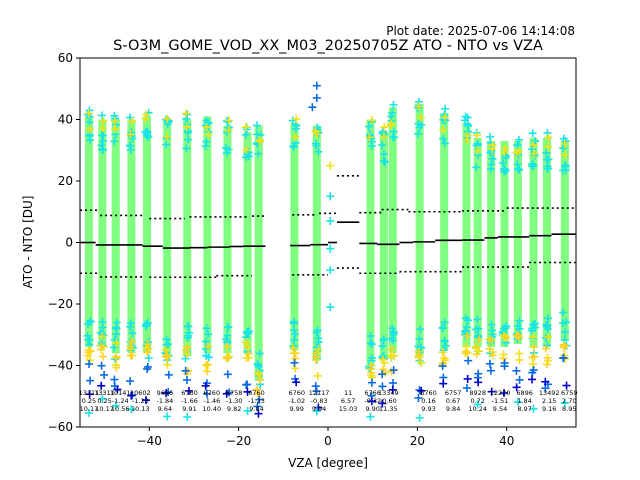  I want to click on y-tick-label: 0, so click(69, 243).